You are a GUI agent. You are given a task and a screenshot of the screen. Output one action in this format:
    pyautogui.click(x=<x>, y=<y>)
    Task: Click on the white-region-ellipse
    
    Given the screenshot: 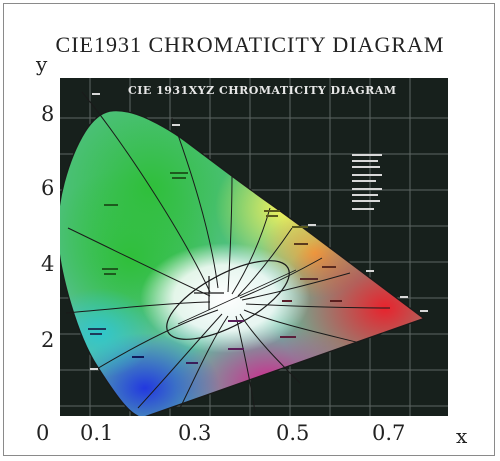 What is the action you would take?
    pyautogui.click(x=231, y=300)
    